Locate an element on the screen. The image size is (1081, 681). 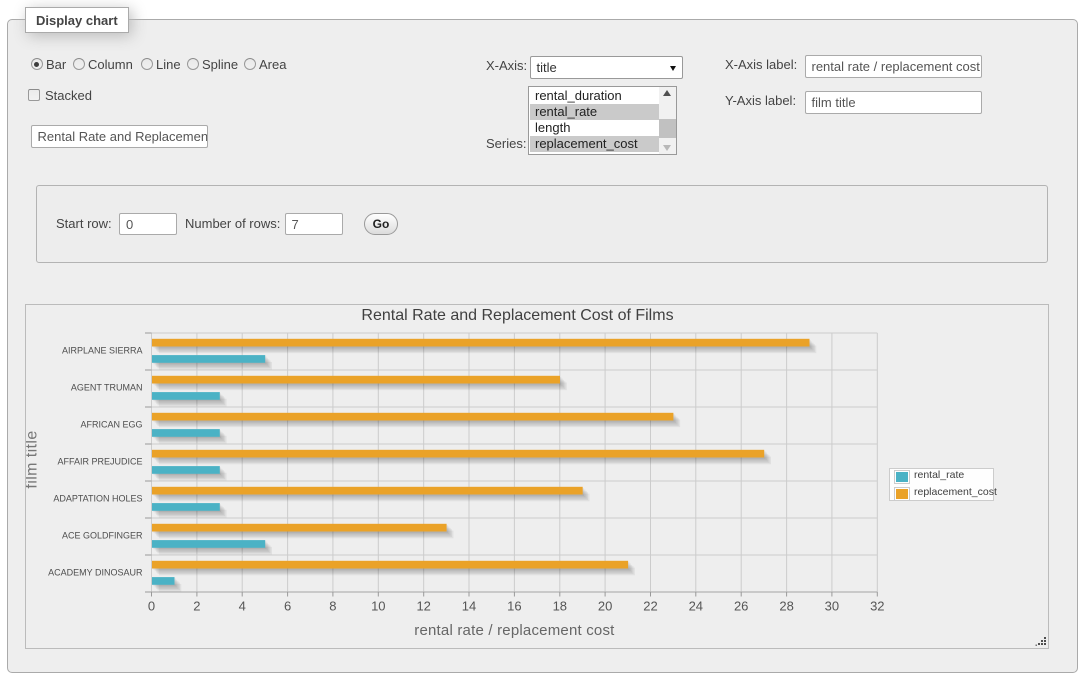
svg-text: AFRICAN EGG is located at coordinates (111, 424).